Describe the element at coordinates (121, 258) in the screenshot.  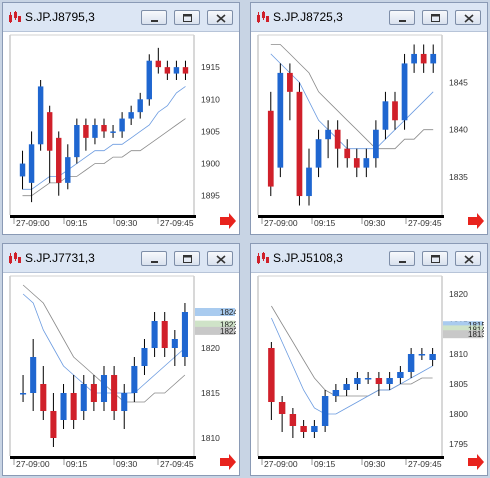
I see `window-titlebar: S.JP.J7731,3` at that location.